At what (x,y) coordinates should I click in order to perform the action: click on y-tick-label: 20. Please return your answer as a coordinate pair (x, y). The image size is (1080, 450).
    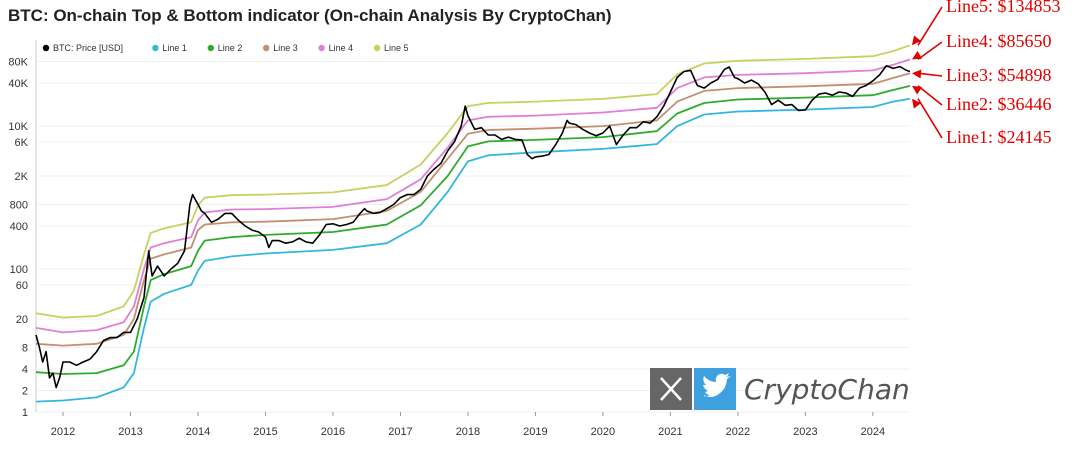
    Looking at the image, I should click on (22, 320).